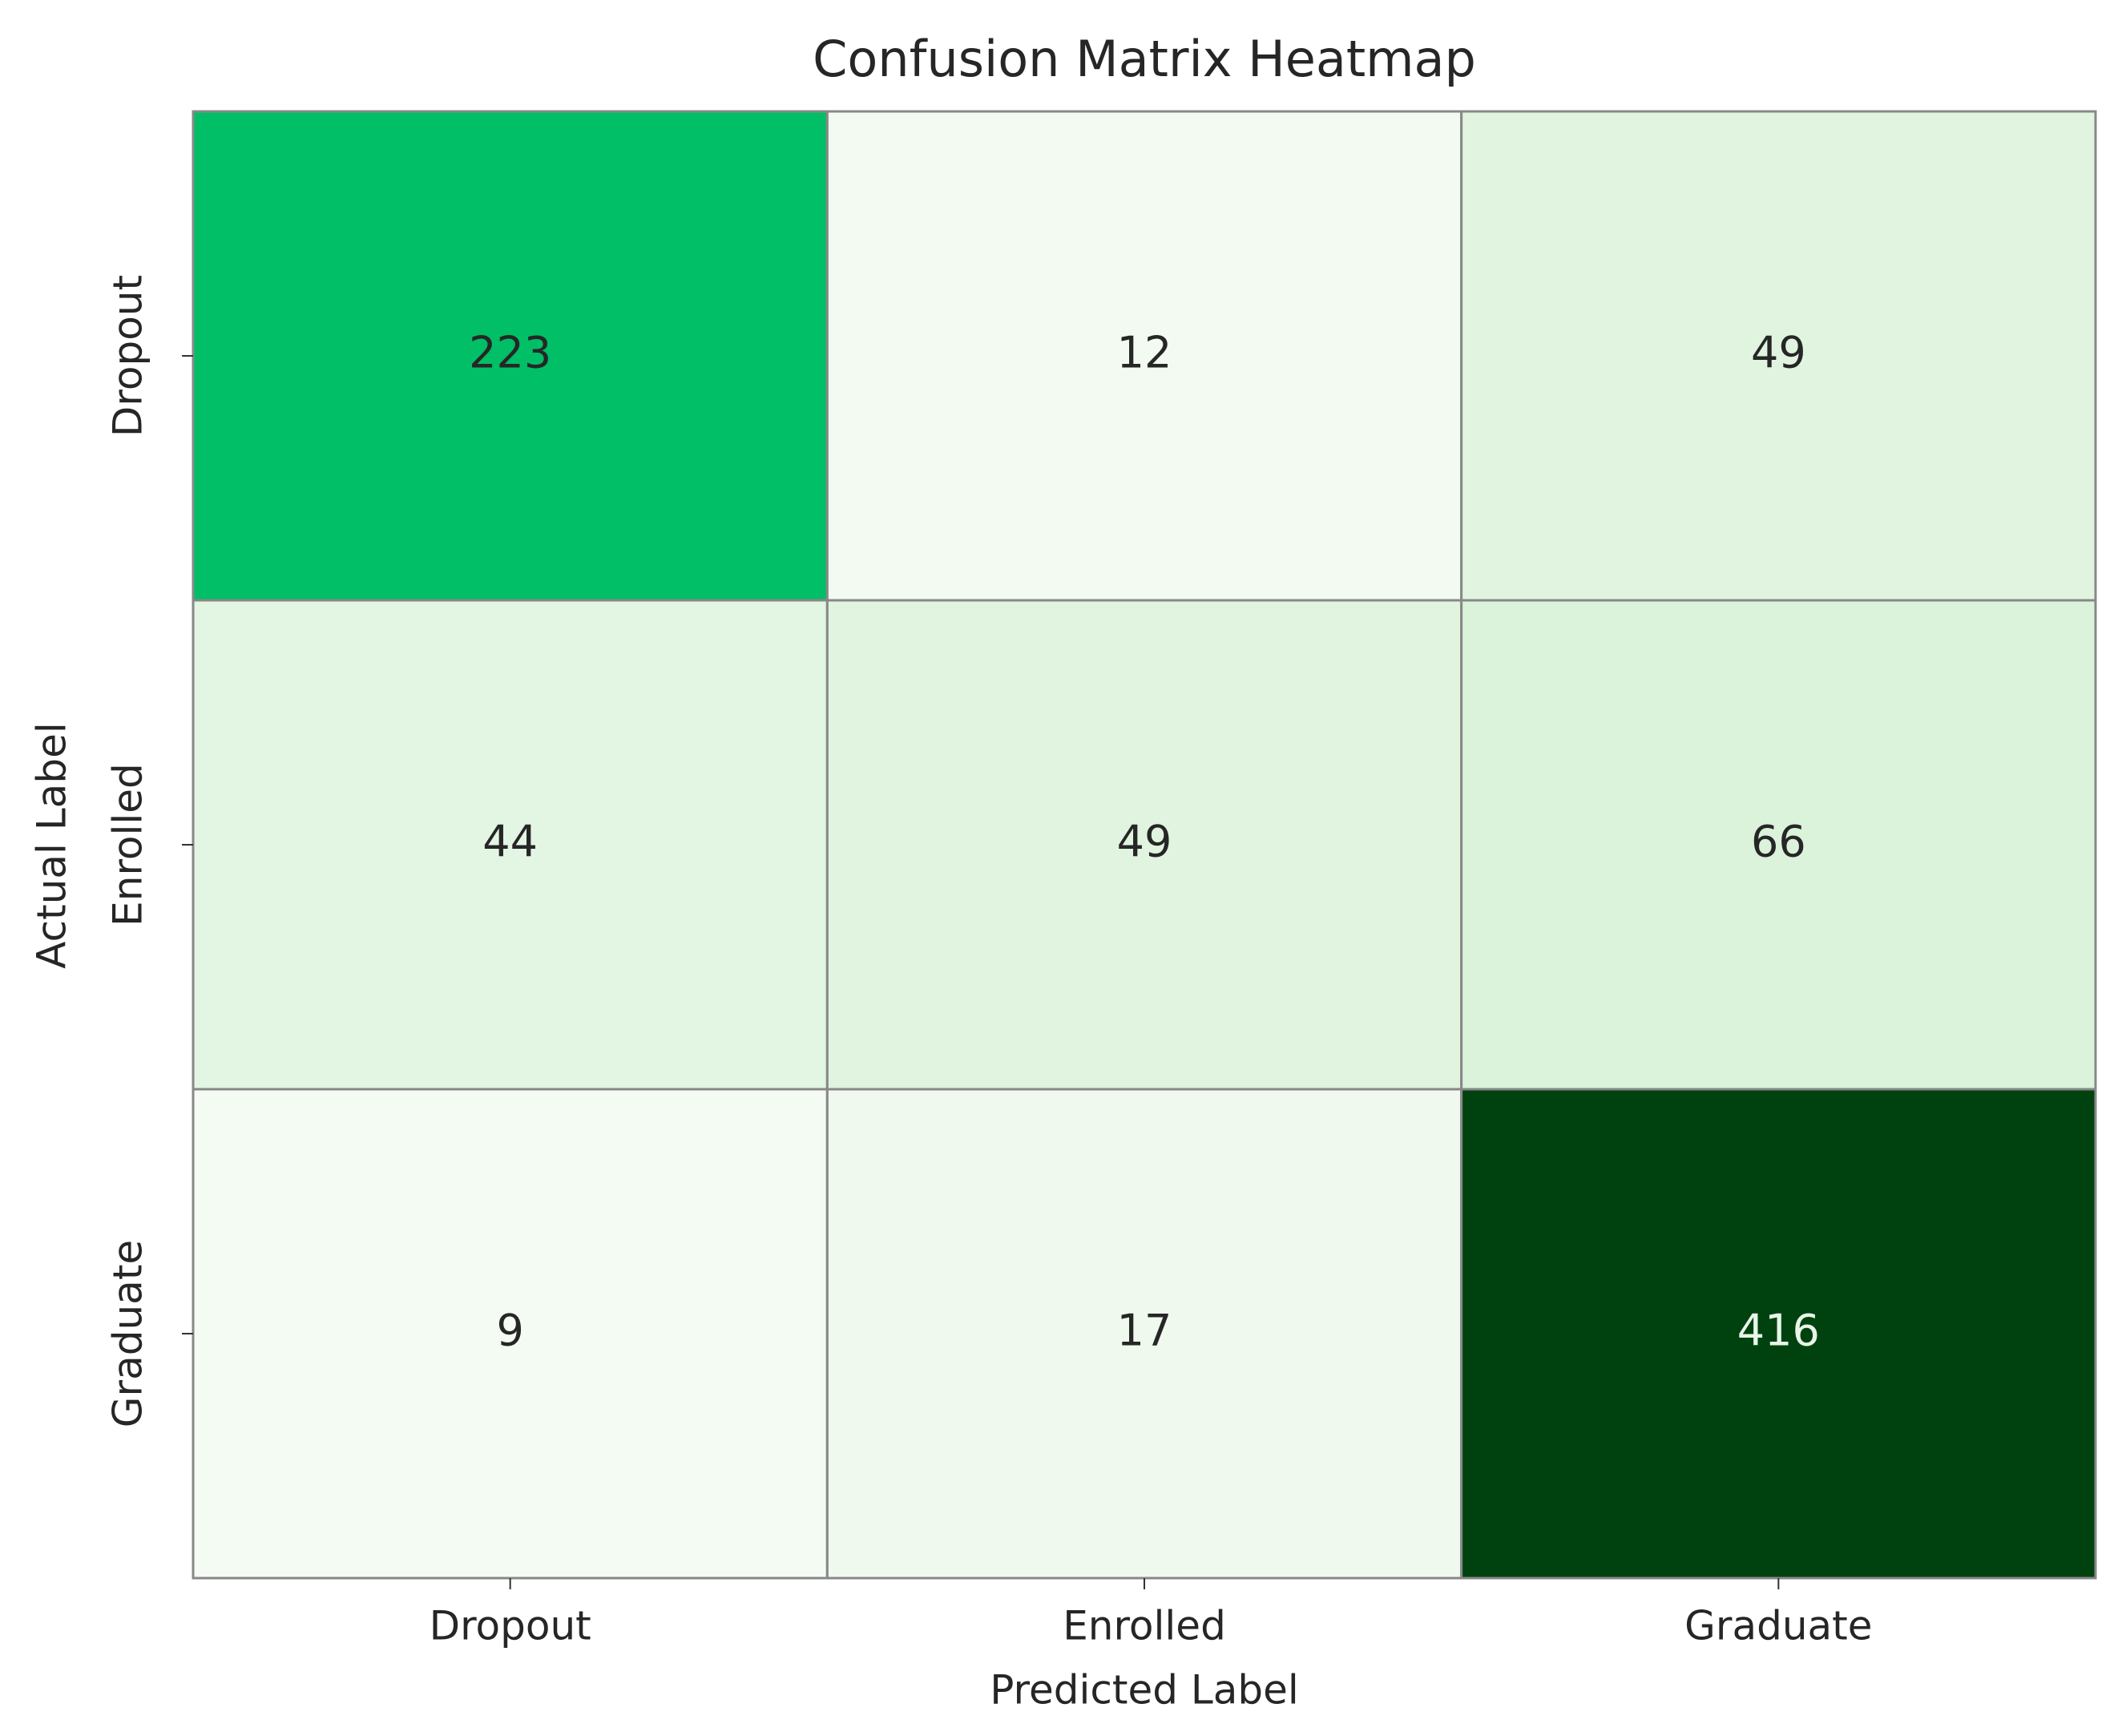 The image size is (2126, 1736). Describe the element at coordinates (1144, 1626) in the screenshot. I see `x-tick-label: Enrolled` at that location.